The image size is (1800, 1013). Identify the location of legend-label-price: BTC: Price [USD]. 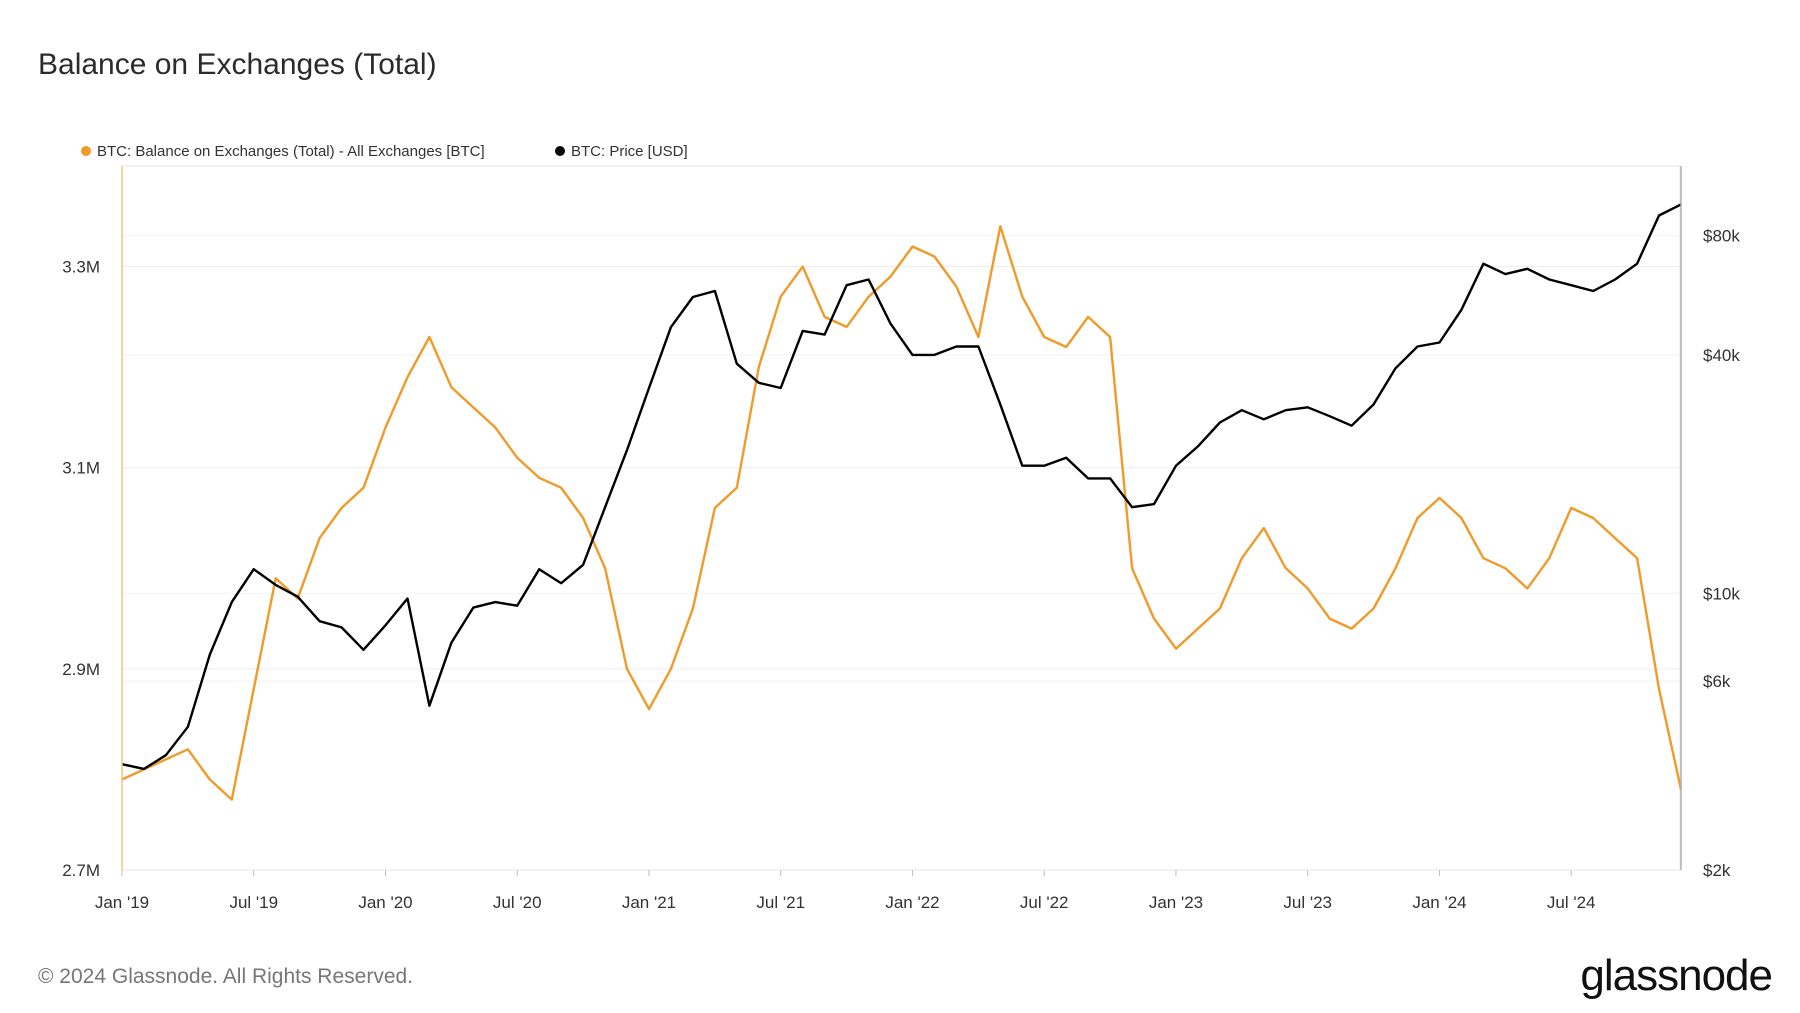
(629, 151).